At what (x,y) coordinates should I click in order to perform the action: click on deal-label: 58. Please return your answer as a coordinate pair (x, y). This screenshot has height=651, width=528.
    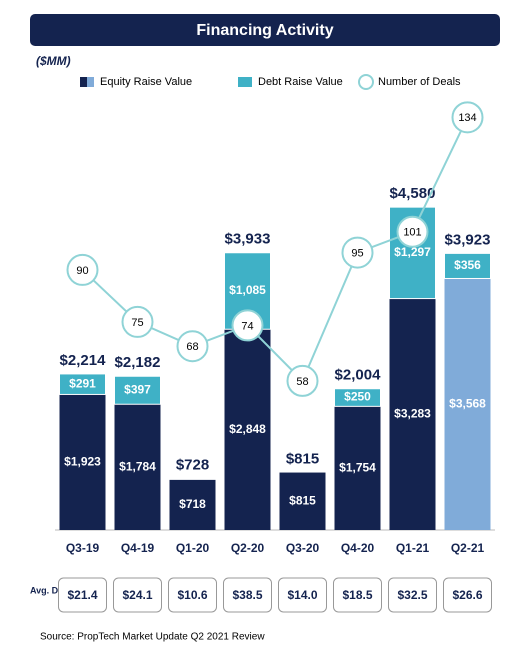
    Looking at the image, I should click on (302, 382).